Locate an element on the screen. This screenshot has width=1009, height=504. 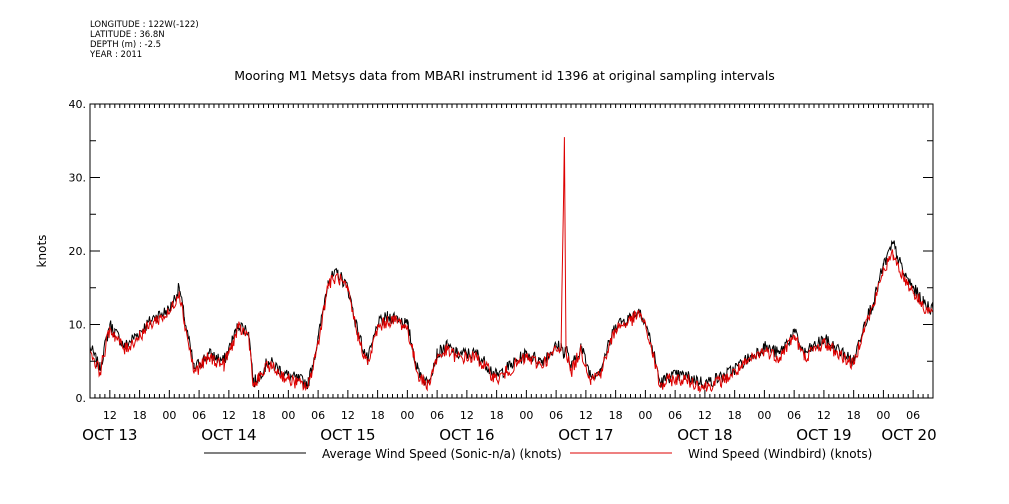
y-tick-label: 40. is located at coordinates (78, 104).